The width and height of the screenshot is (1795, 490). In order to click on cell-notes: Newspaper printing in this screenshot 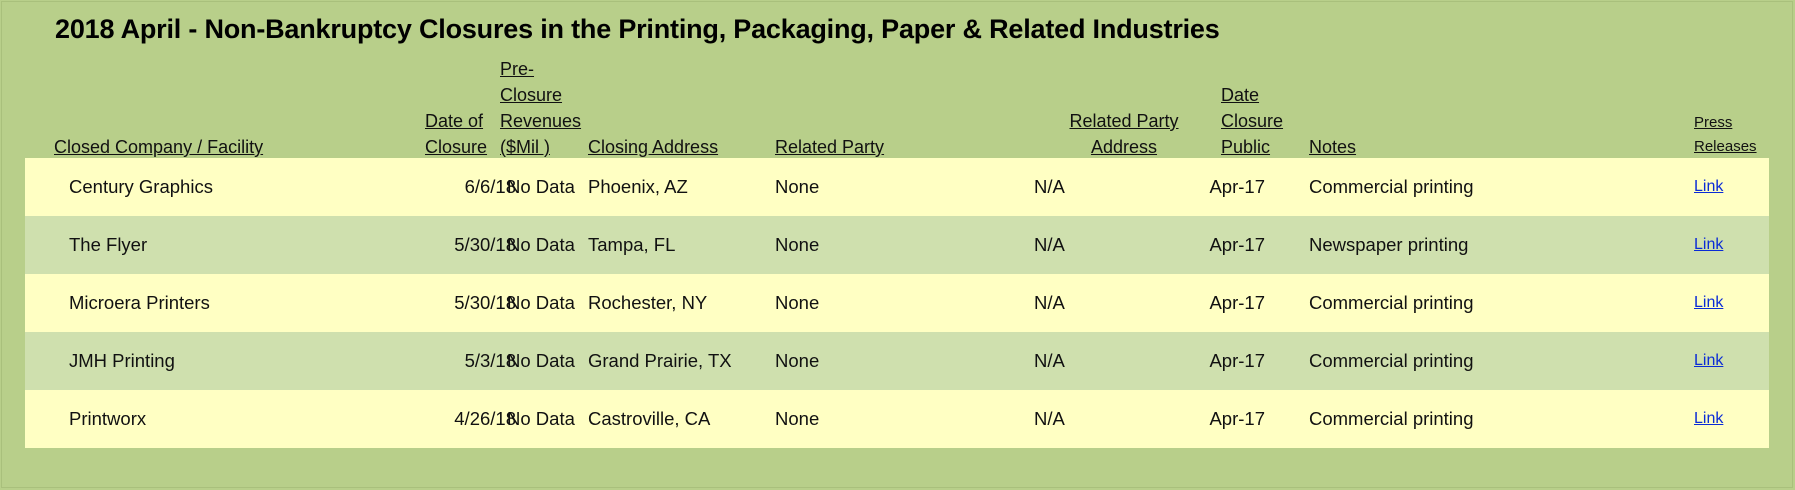, I will do `click(1389, 244)`.